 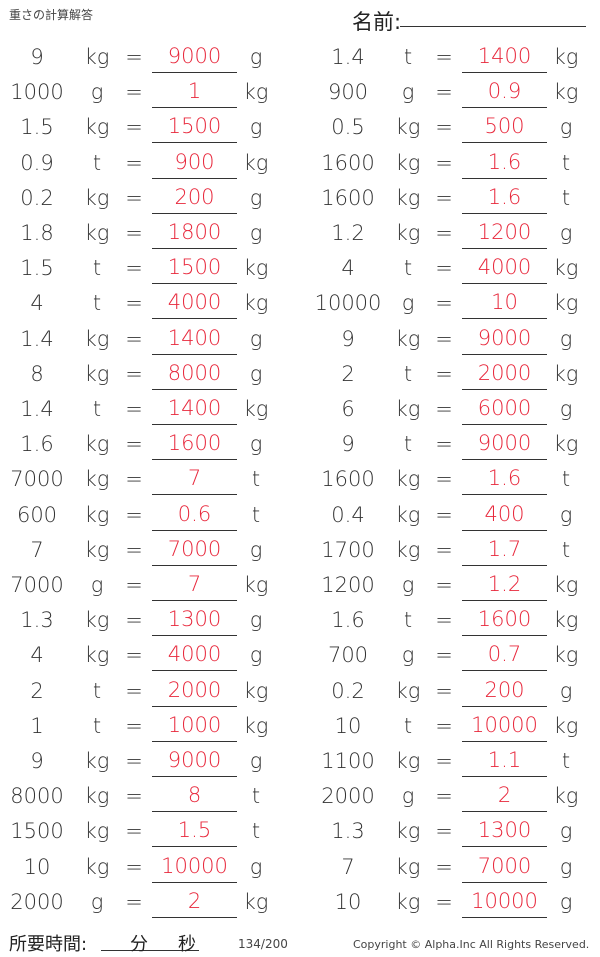 What do you see at coordinates (300, 57) in the screenshot?
I see `problem-row: 9 kg = 9000 g 1.4 t = 1400 kg` at bounding box center [300, 57].